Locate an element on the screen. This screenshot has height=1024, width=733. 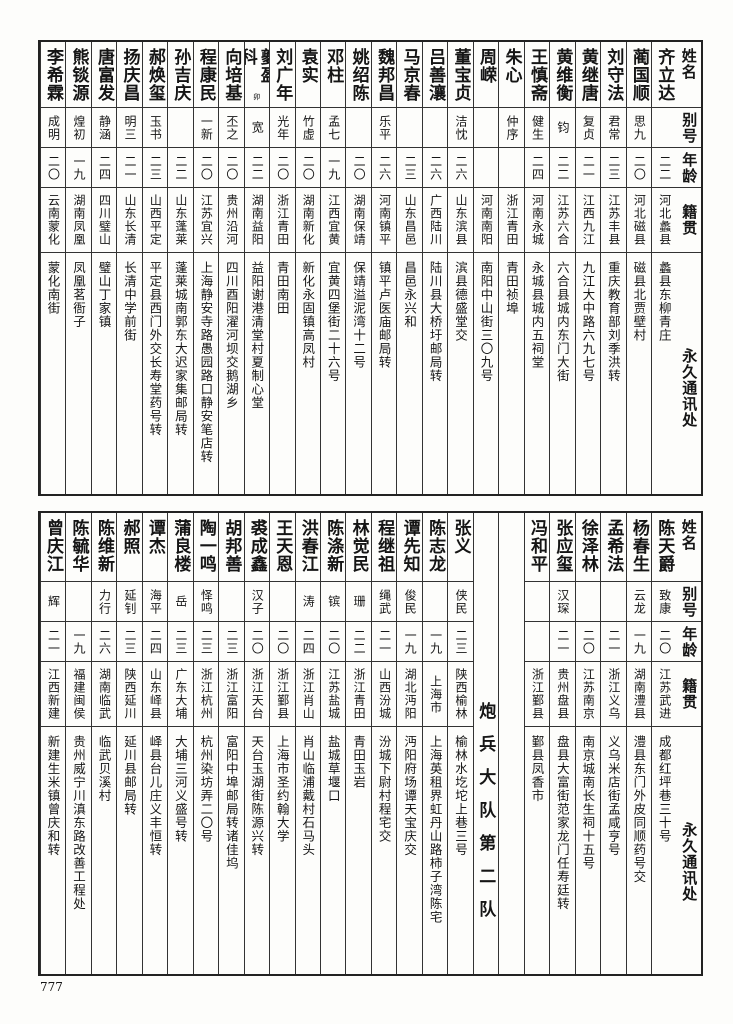
alias-cell: 辉 is located at coordinates (53, 601).